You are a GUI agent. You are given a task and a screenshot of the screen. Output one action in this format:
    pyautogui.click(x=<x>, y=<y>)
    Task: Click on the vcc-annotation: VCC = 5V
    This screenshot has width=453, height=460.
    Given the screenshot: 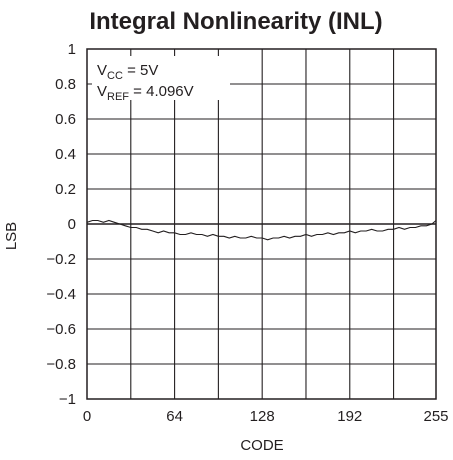 What is the action you would take?
    pyautogui.click(x=127, y=72)
    